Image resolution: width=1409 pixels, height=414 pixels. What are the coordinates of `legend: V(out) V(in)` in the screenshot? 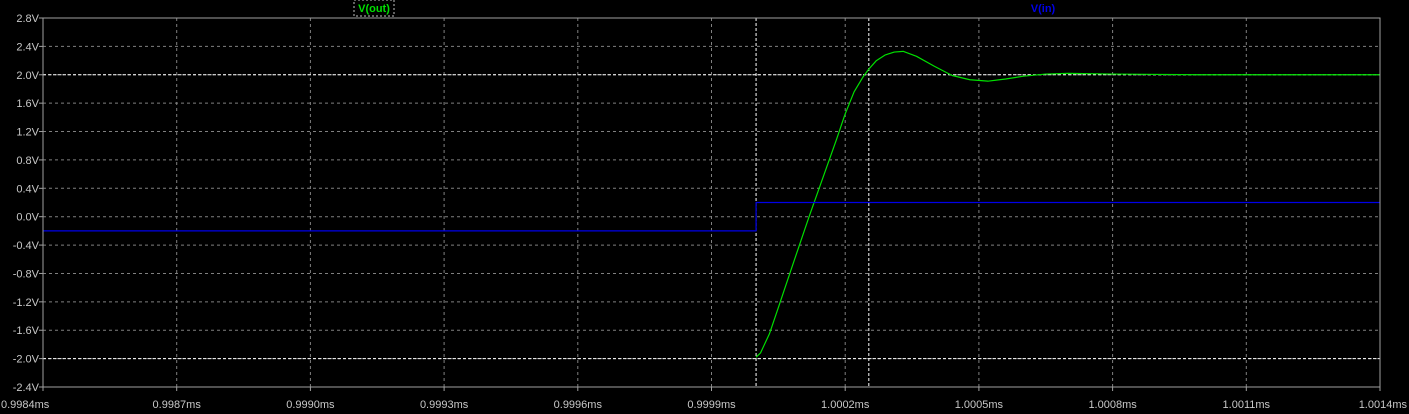 It's located at (704, 8).